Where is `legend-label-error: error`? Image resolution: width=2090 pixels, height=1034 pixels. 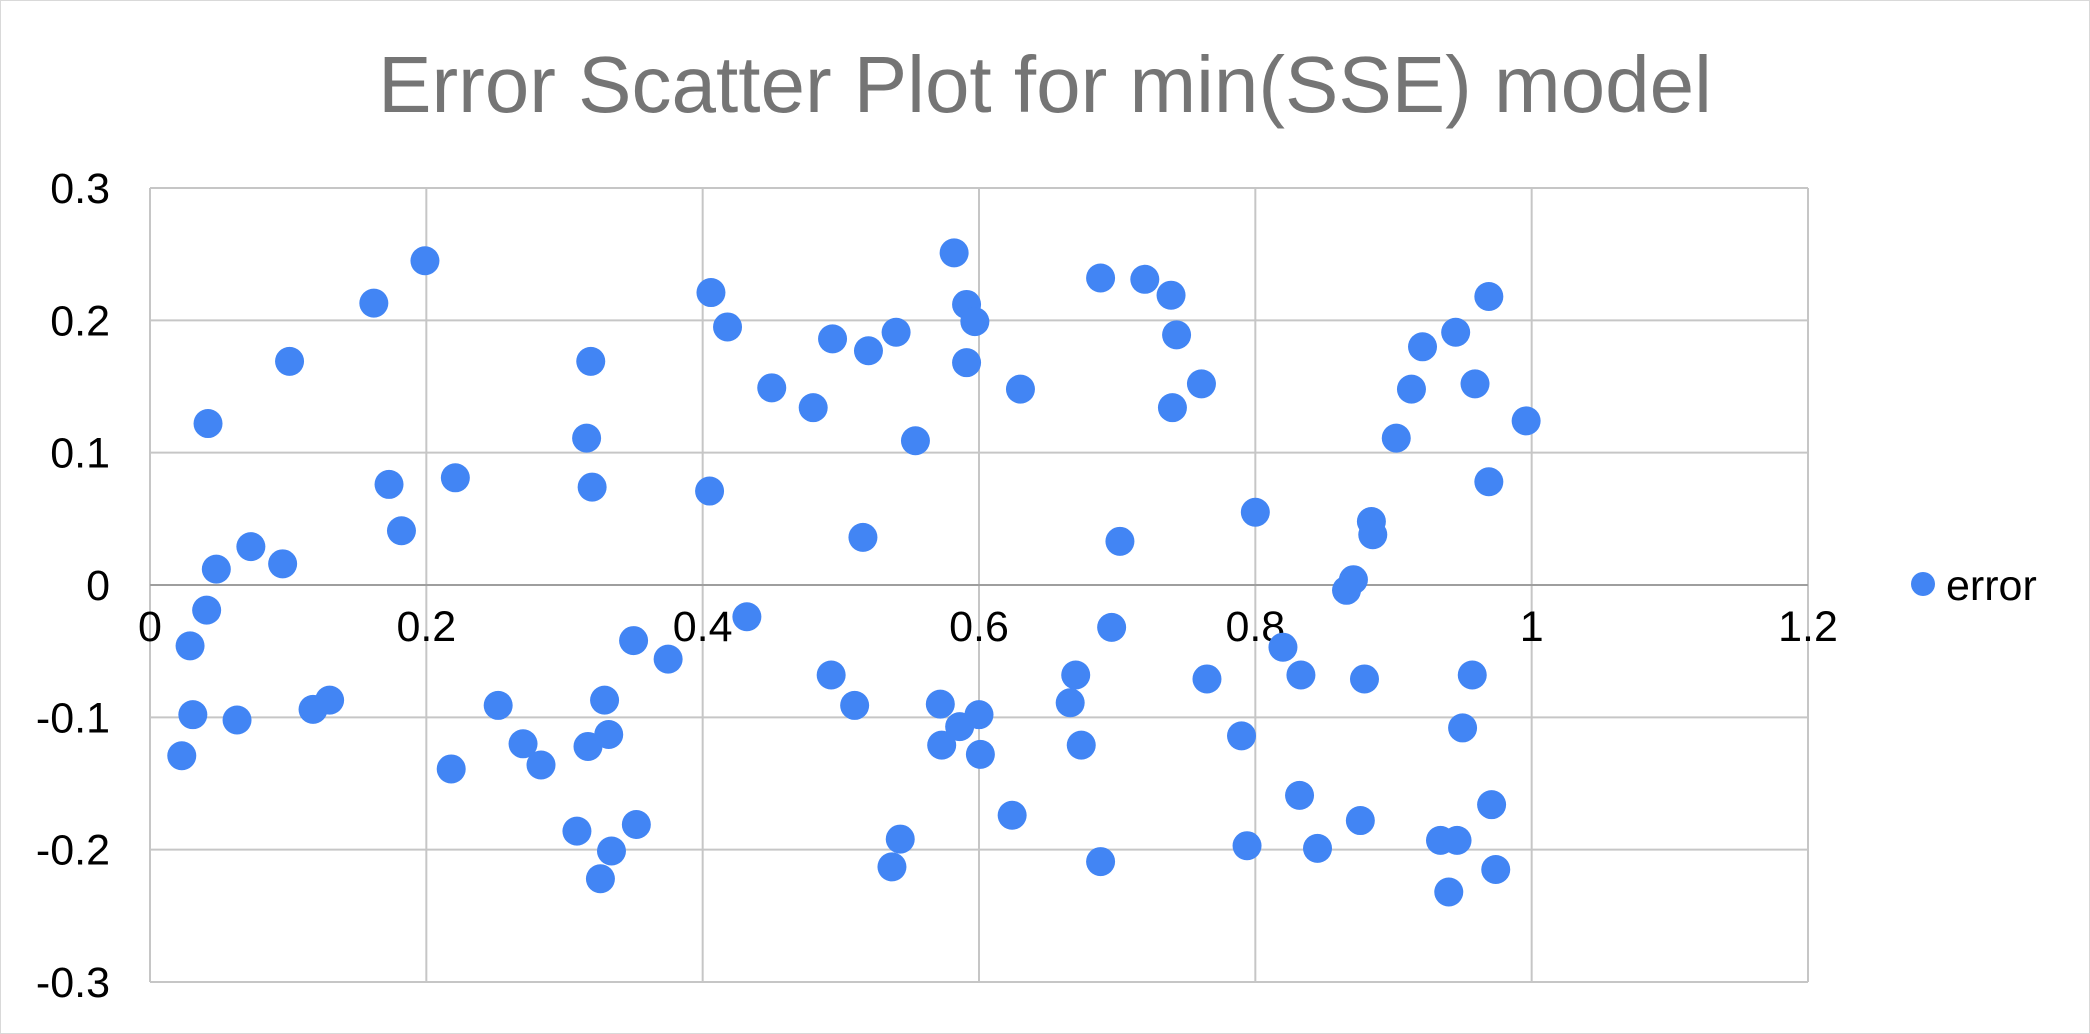
legend-label-error: error is located at coordinates (1991, 586).